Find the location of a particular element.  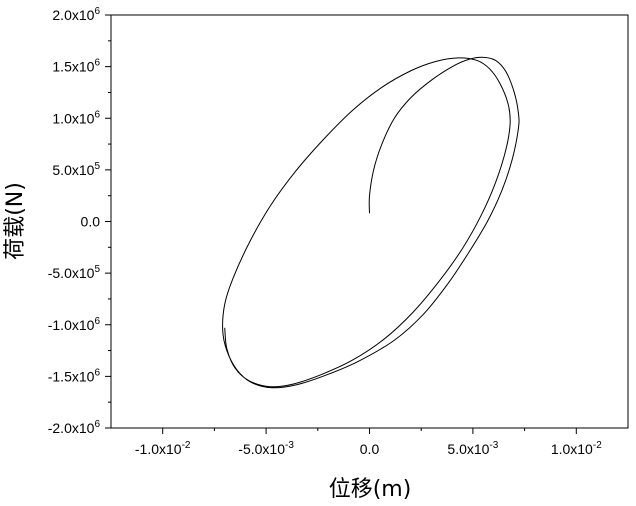

x-ticks: -1.0x10⁻² -5.0x10⁻³ 0.0 5.0x10⁻³ 1.0x10⁻² is located at coordinates (368, 442).